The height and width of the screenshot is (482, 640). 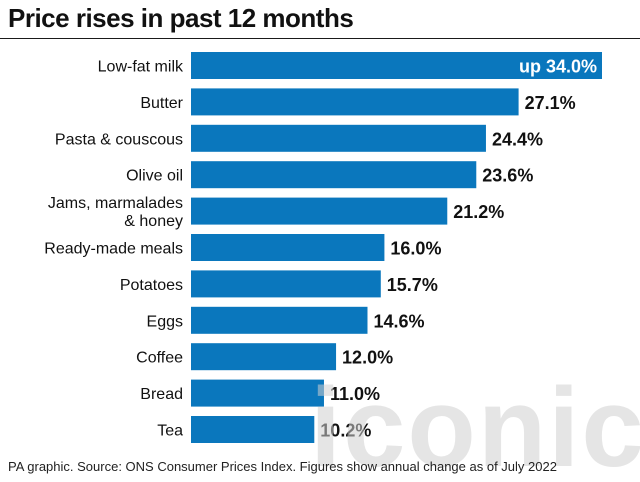 I want to click on svg-text: iconic, so click(x=475, y=426).